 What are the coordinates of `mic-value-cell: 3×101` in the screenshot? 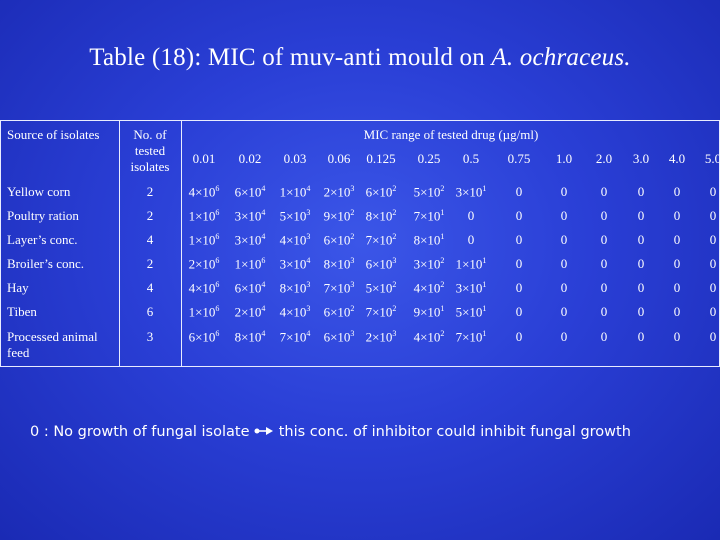 It's located at (471, 288).